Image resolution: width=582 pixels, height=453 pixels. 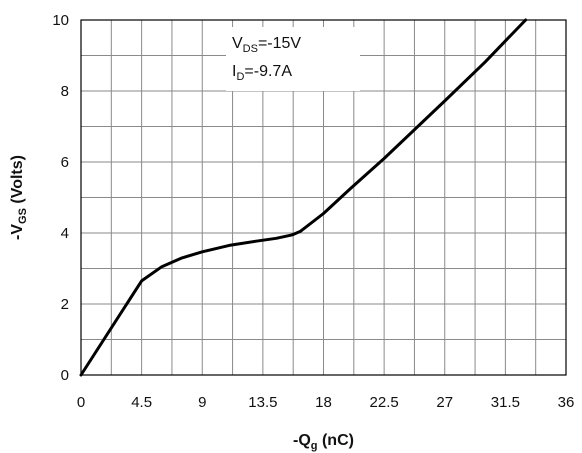 What do you see at coordinates (60, 20) in the screenshot?
I see `y-tick-label: 10` at bounding box center [60, 20].